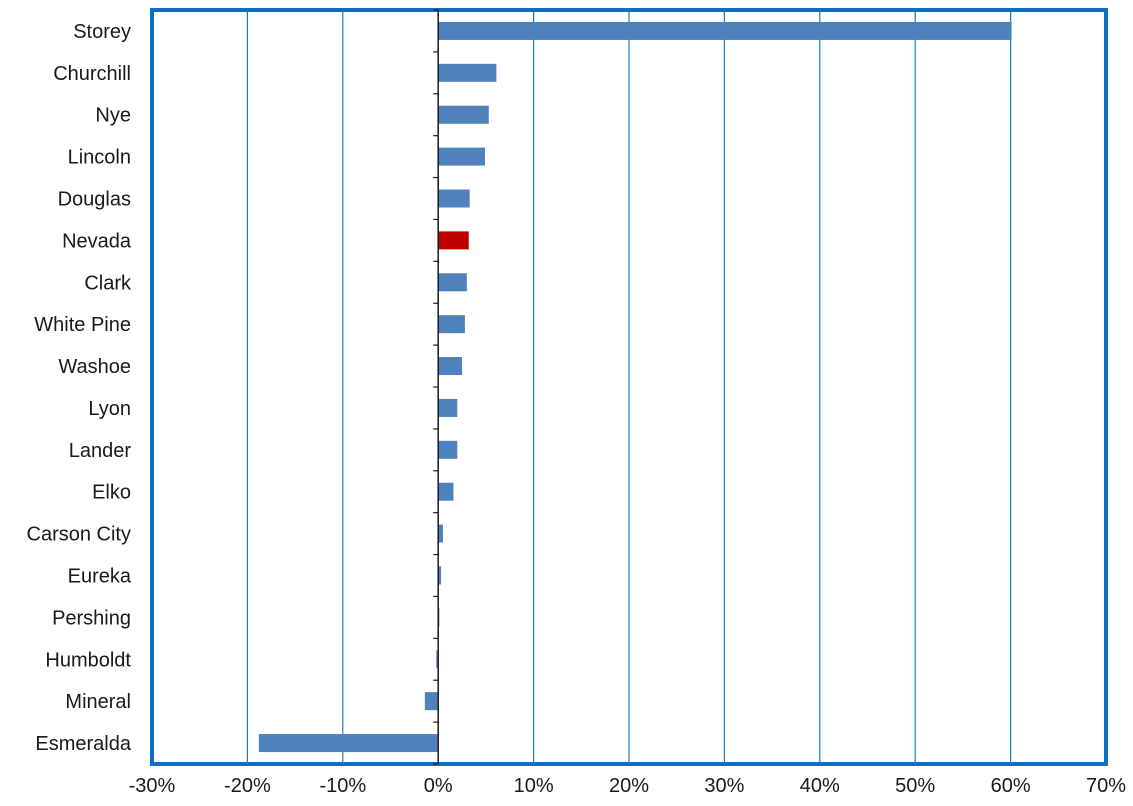 This screenshot has width=1133, height=806. I want to click on bar-lander, so click(448, 449).